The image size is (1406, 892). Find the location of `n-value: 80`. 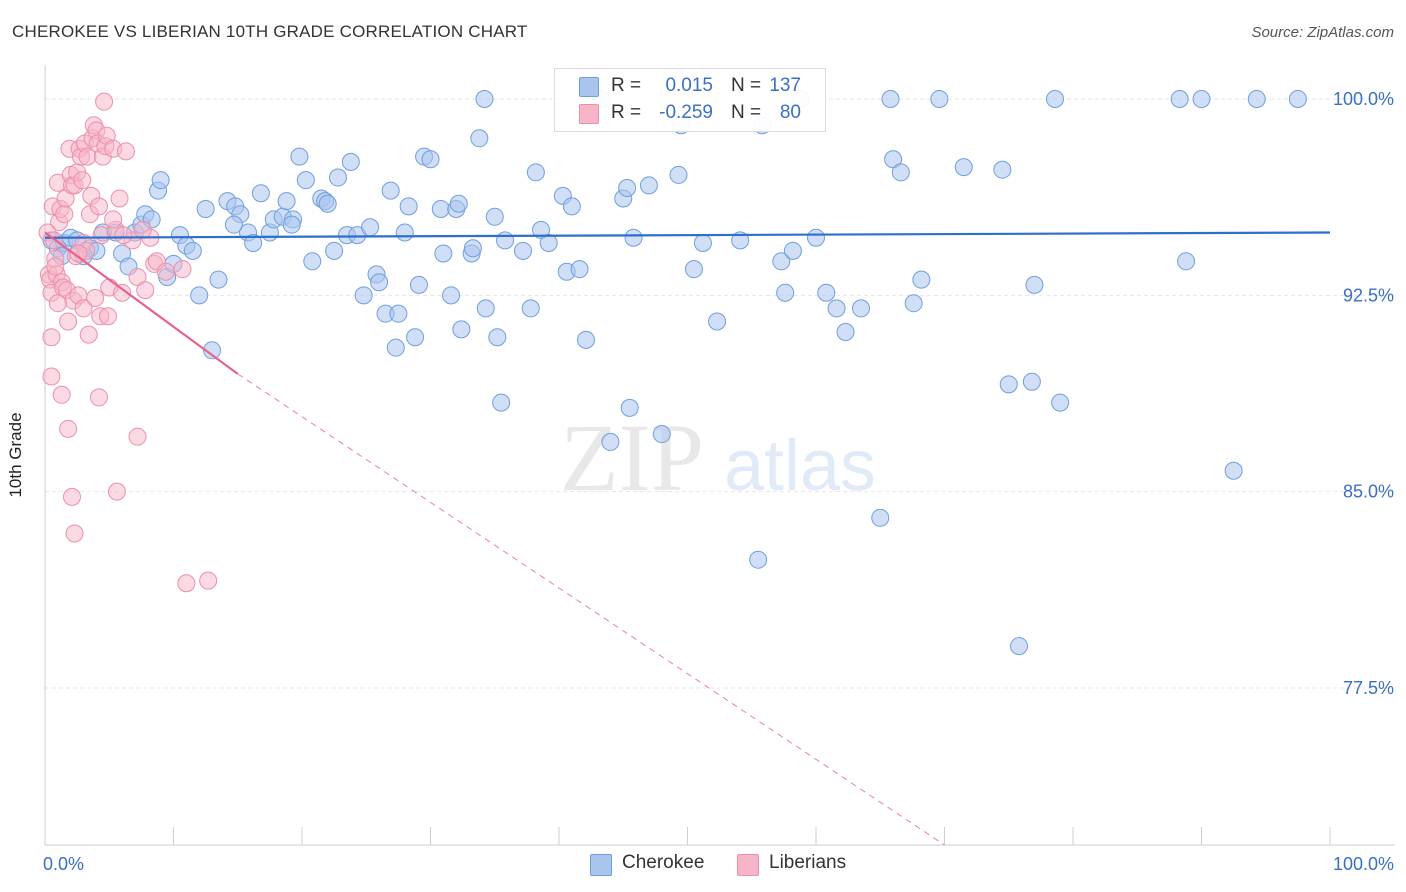

n-value: 80 is located at coordinates (790, 112).